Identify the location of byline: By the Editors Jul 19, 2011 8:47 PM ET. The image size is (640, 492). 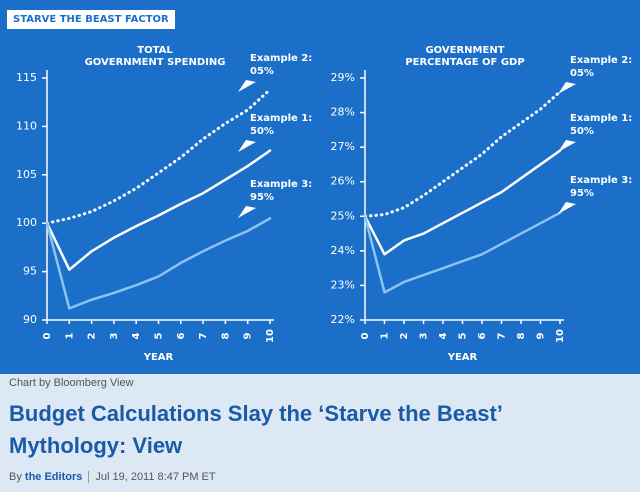
(112, 477).